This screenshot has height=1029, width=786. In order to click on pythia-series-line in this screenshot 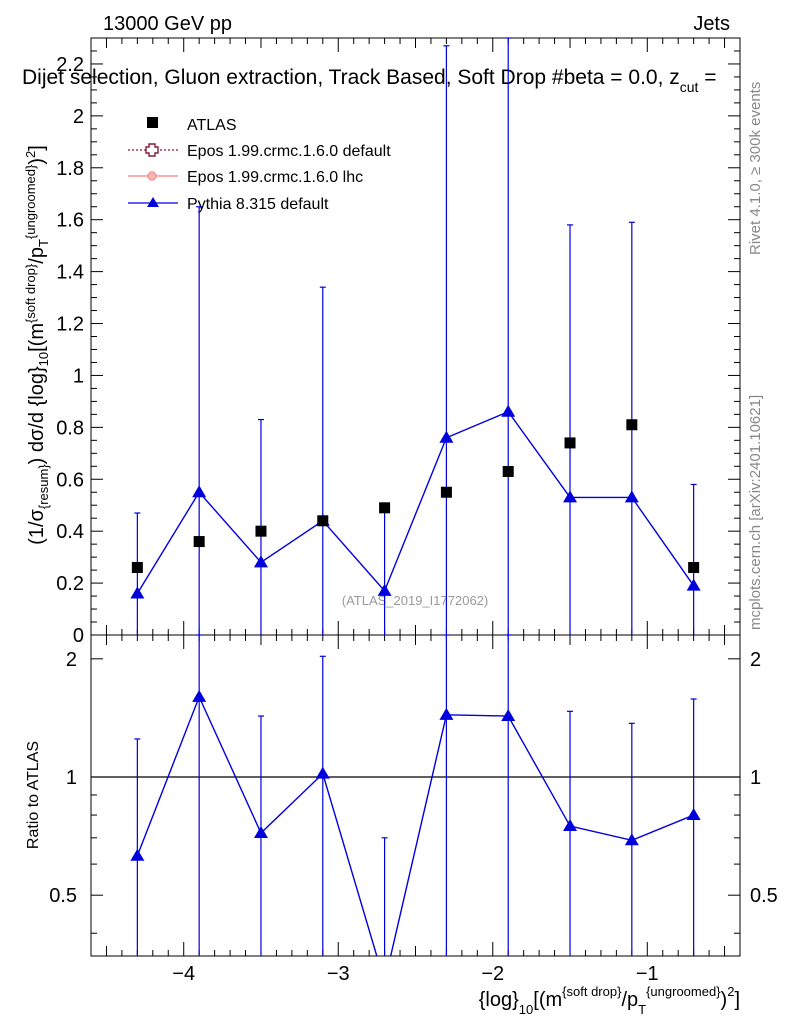, I will do `click(415, 502)`.